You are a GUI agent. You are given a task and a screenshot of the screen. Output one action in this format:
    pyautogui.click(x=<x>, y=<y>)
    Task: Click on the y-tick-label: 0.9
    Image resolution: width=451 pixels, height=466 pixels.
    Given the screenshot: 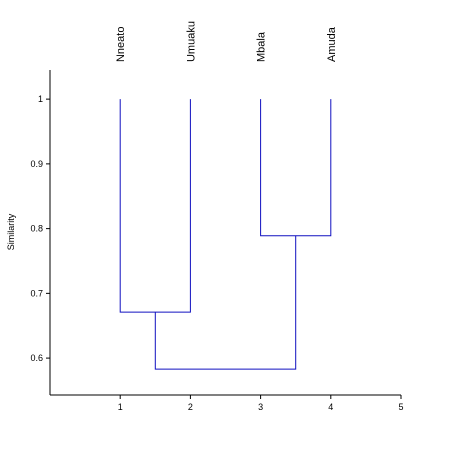 What is the action you would take?
    pyautogui.click(x=36, y=164)
    